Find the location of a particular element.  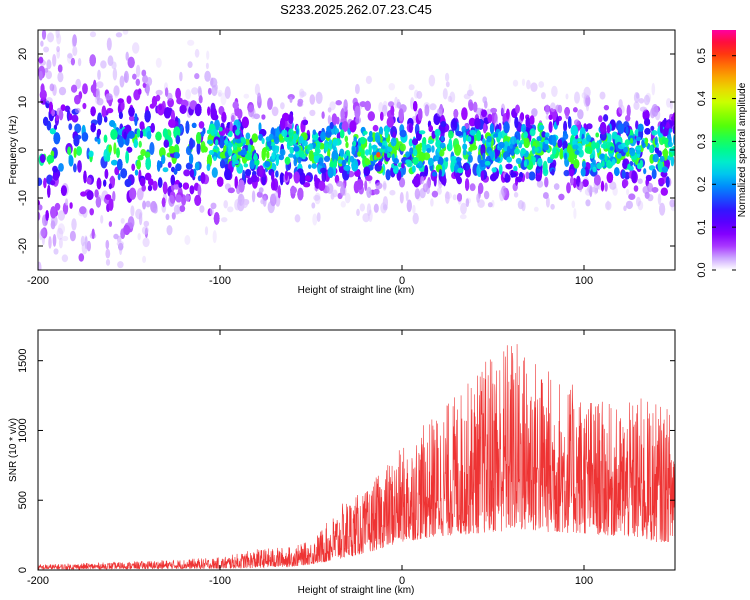

snr-xtick-label-2: 0 is located at coordinates (402, 581).